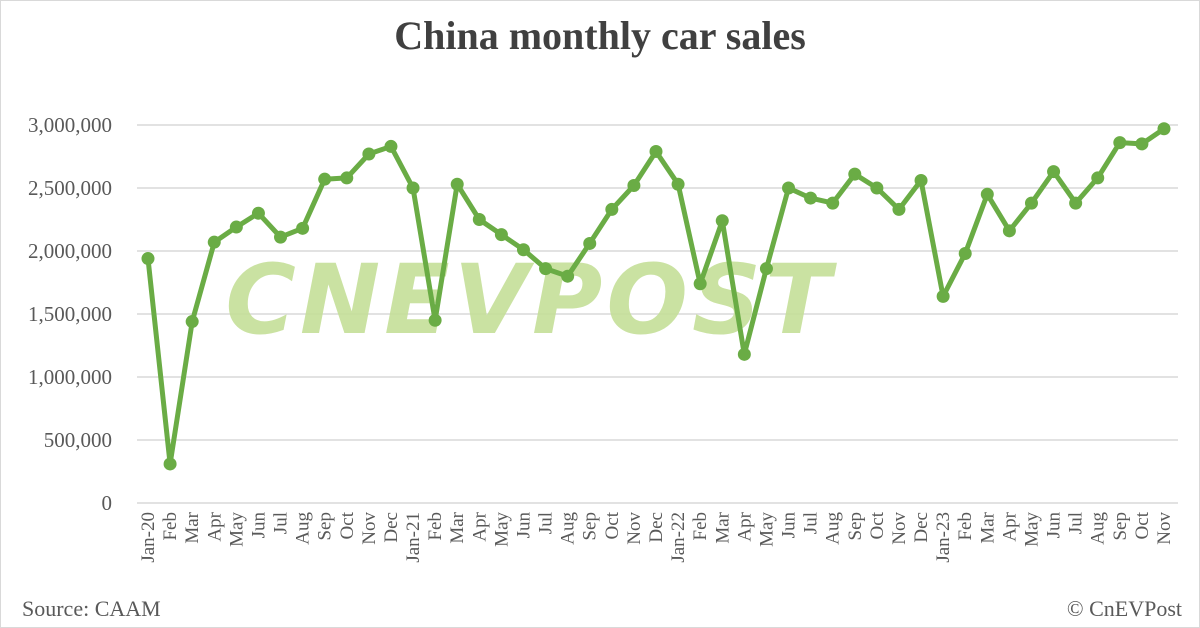 Image resolution: width=1200 pixels, height=628 pixels. I want to click on y-tick-label: 3,000,000, so click(70, 125).